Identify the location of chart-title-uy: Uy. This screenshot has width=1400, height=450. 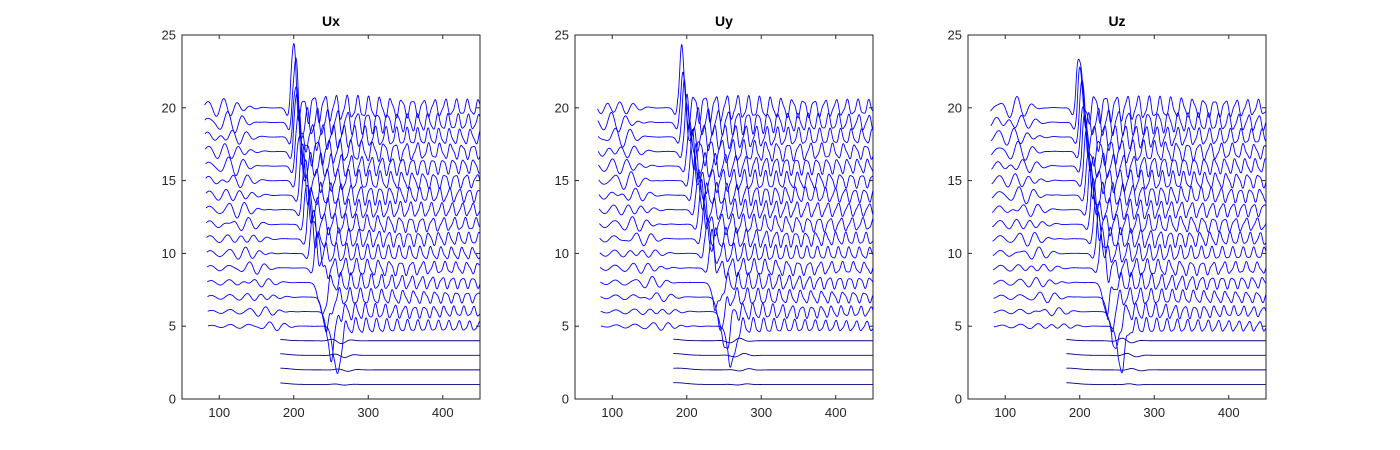
(724, 21).